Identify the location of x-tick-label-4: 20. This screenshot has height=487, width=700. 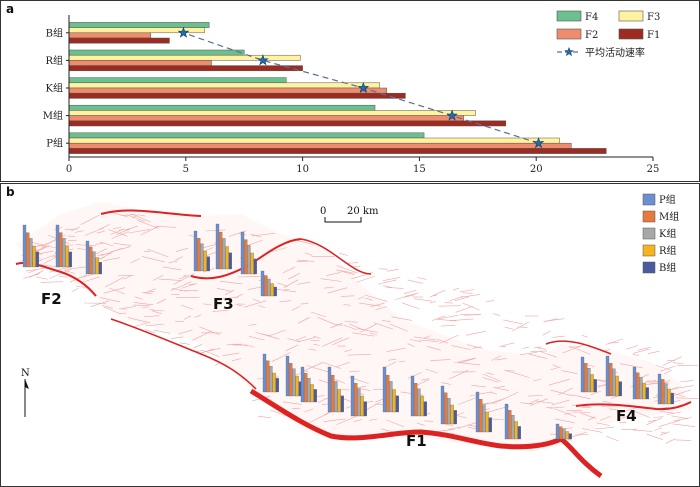
(536, 169).